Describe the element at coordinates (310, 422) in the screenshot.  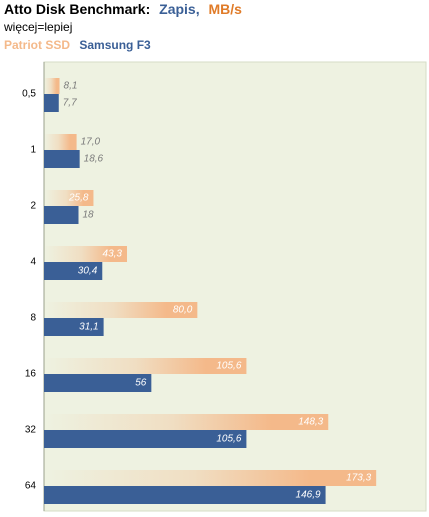
I see `data-label: 148,3` at that location.